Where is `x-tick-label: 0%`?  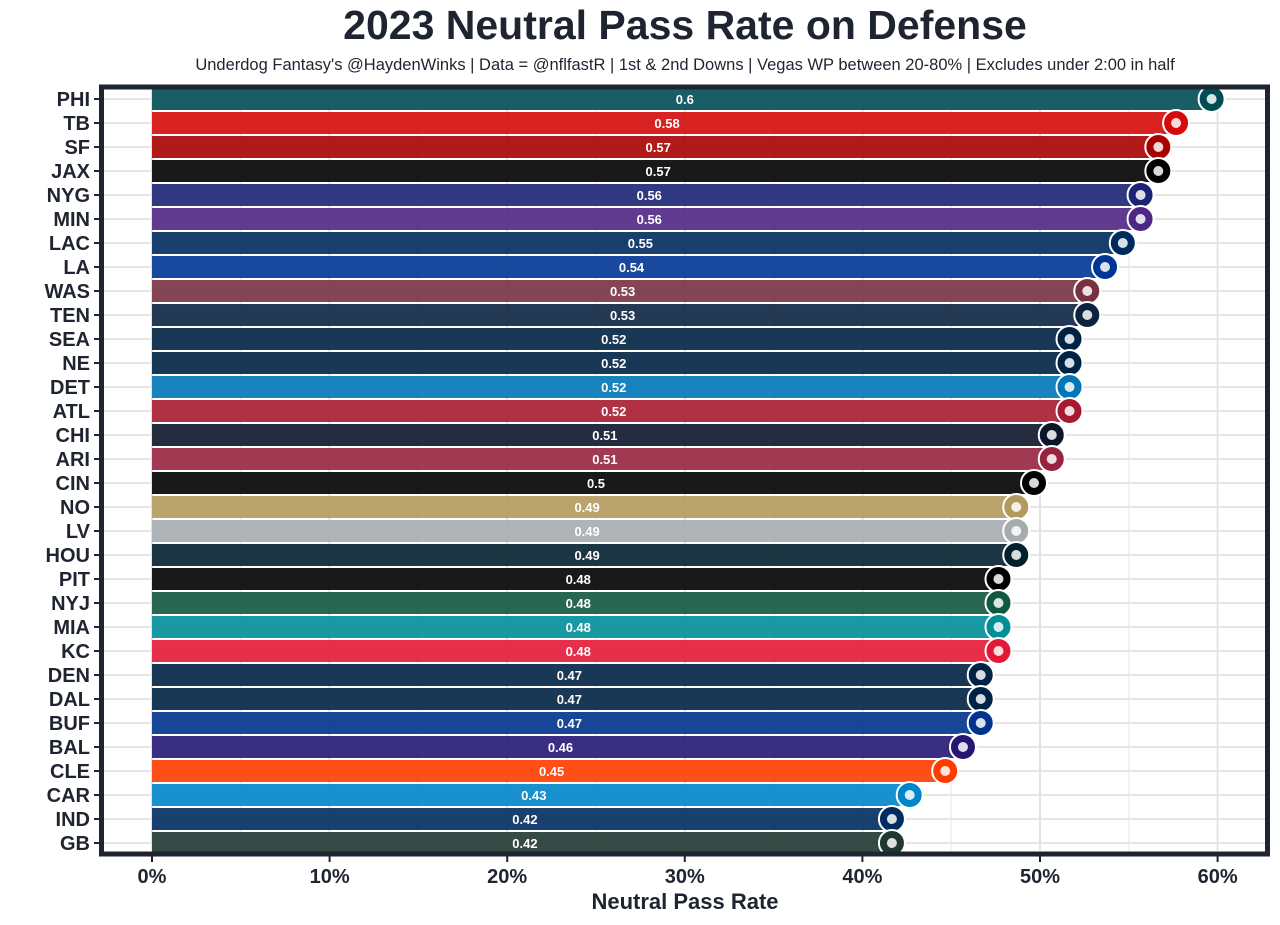
x-tick-label: 0% is located at coordinates (152, 877).